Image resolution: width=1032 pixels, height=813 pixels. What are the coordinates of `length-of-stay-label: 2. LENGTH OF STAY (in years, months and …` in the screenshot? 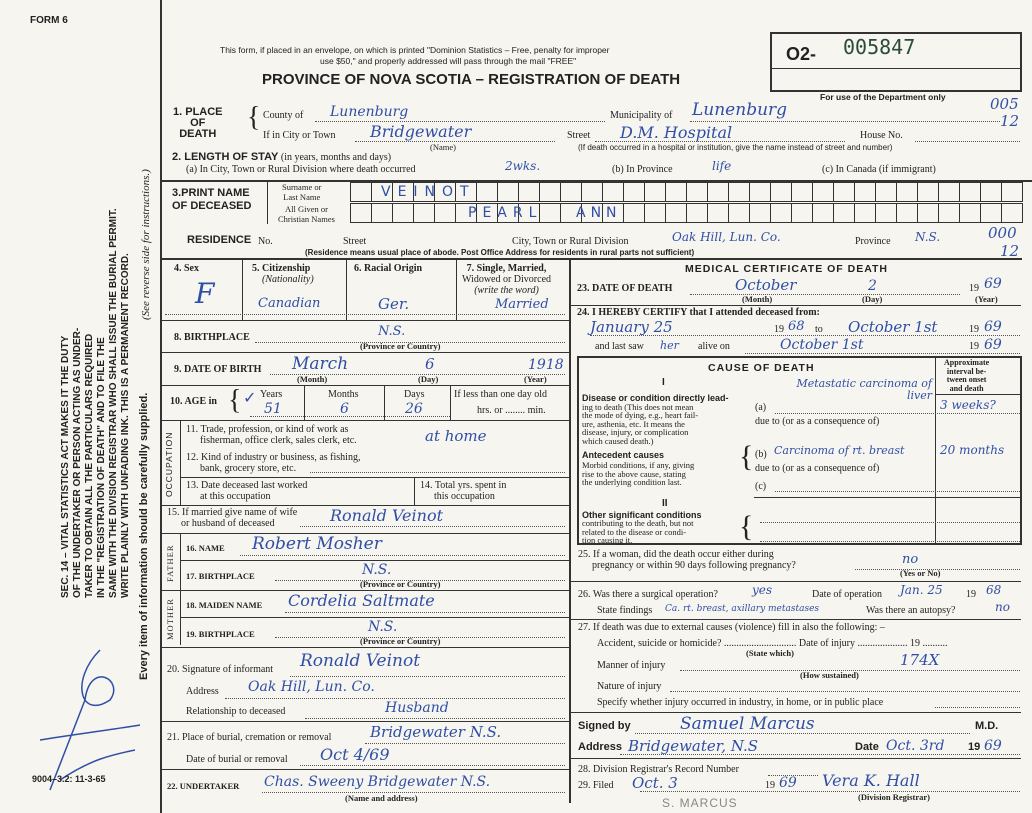 It's located at (281, 157).